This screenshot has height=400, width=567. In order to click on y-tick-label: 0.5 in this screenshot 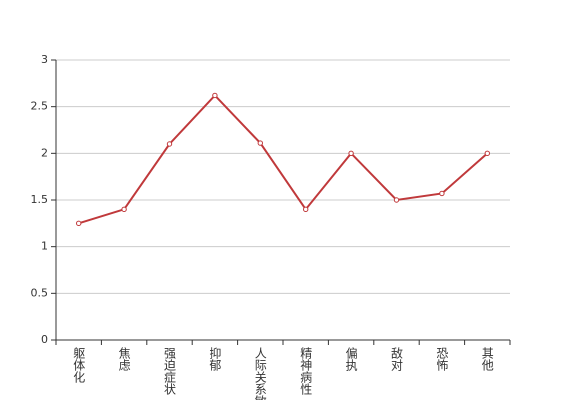, I will do `click(40, 292)`.